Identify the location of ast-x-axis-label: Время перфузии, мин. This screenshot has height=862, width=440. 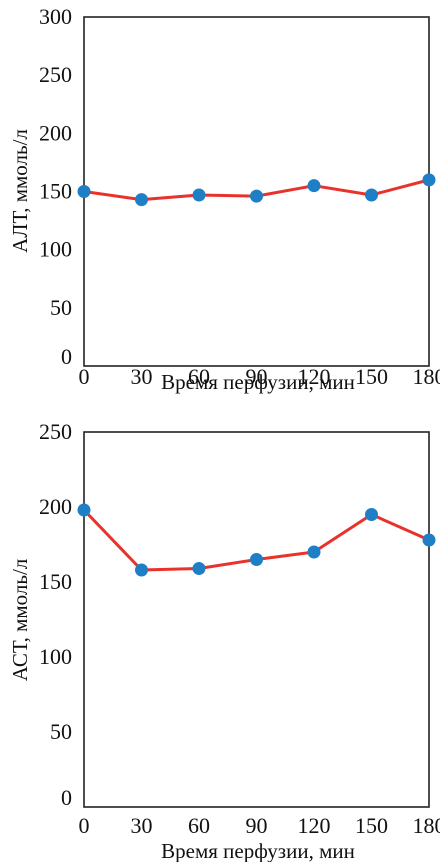
(258, 850).